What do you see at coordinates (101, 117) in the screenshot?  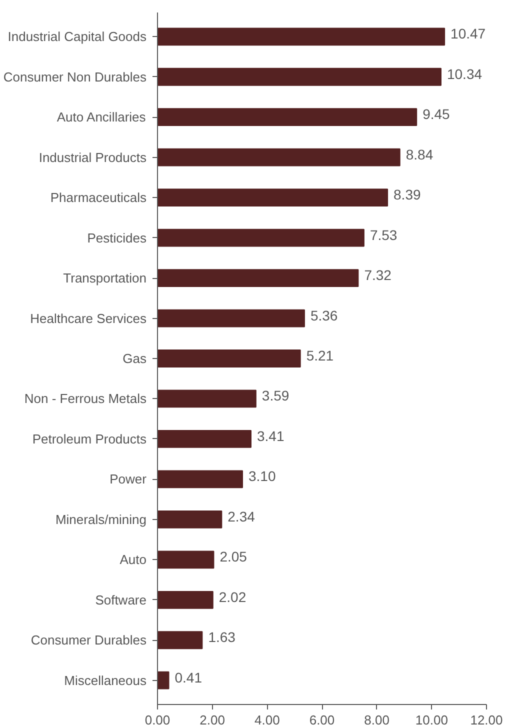 I see `y-tick-label: Auto Ancillaries` at bounding box center [101, 117].